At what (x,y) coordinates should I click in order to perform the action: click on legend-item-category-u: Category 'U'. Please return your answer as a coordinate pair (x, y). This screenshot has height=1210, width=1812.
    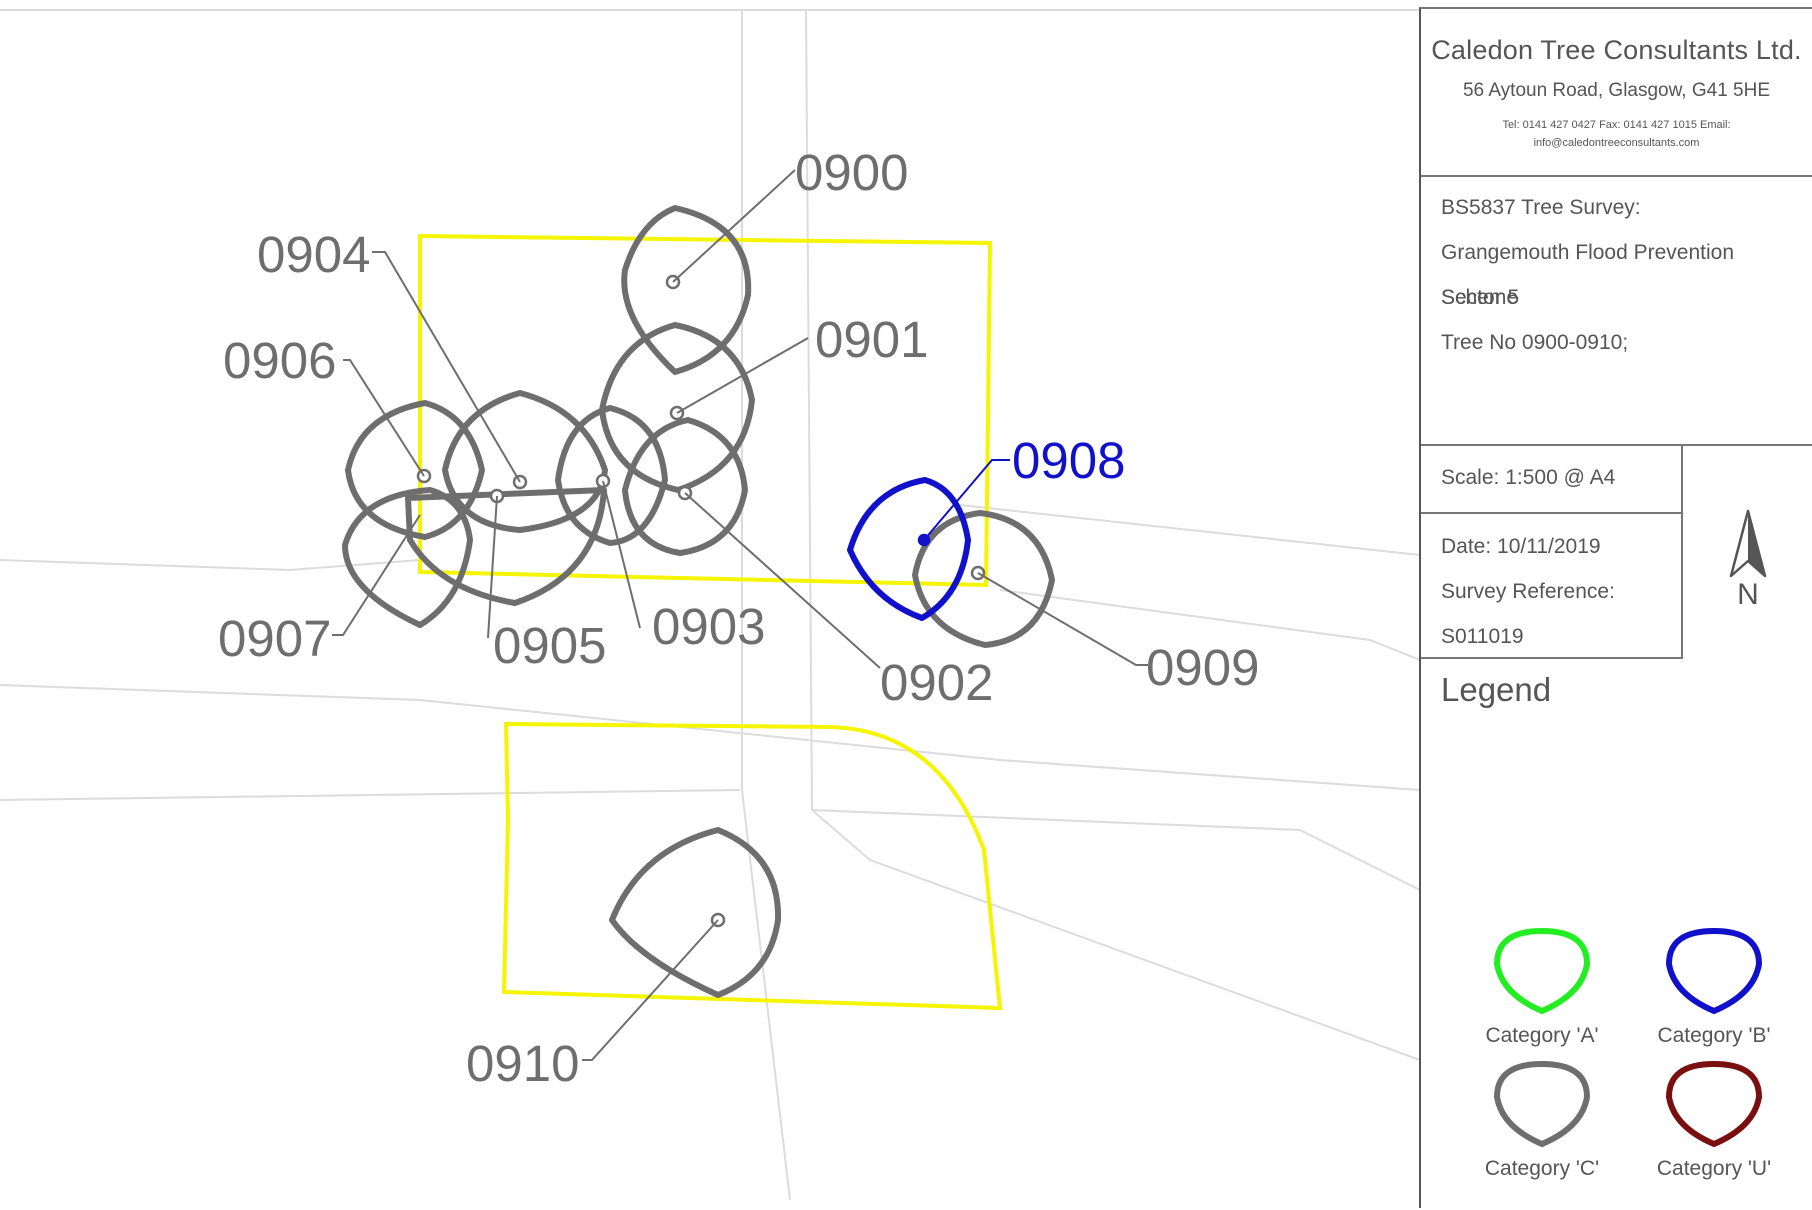
    Looking at the image, I should click on (1714, 1116).